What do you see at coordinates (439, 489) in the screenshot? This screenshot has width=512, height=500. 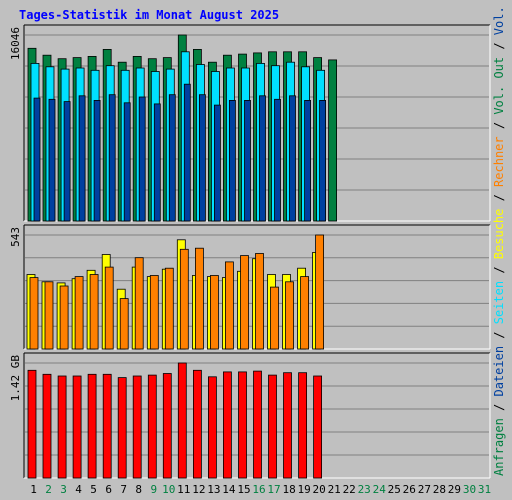 I see `x-tick-label: 28` at bounding box center [439, 489].